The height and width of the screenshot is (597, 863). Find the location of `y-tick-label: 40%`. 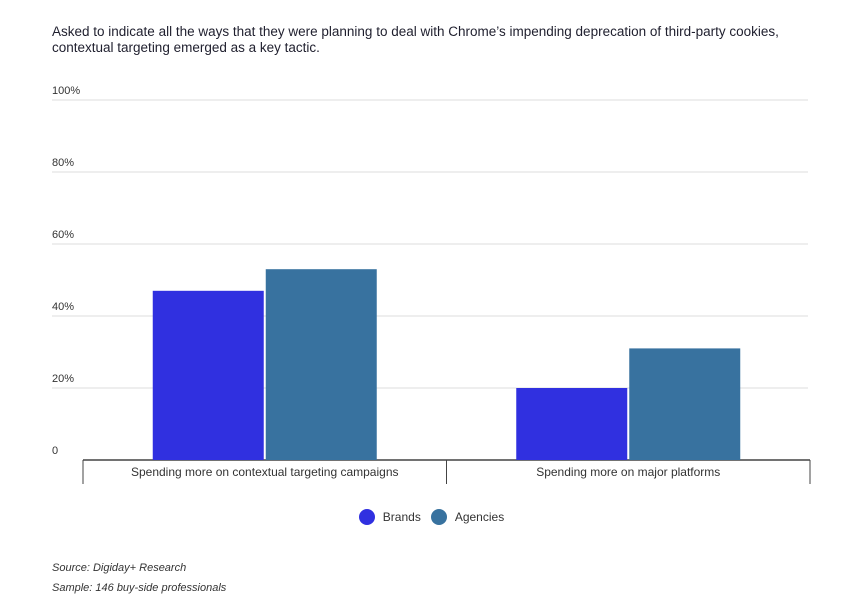

y-tick-label: 40% is located at coordinates (63, 307).